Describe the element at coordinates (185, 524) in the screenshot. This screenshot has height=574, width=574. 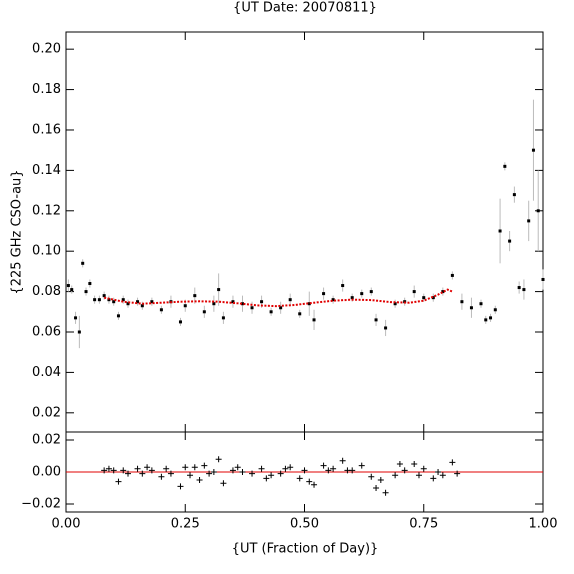
I see `x-tick-label: 0.25` at that location.